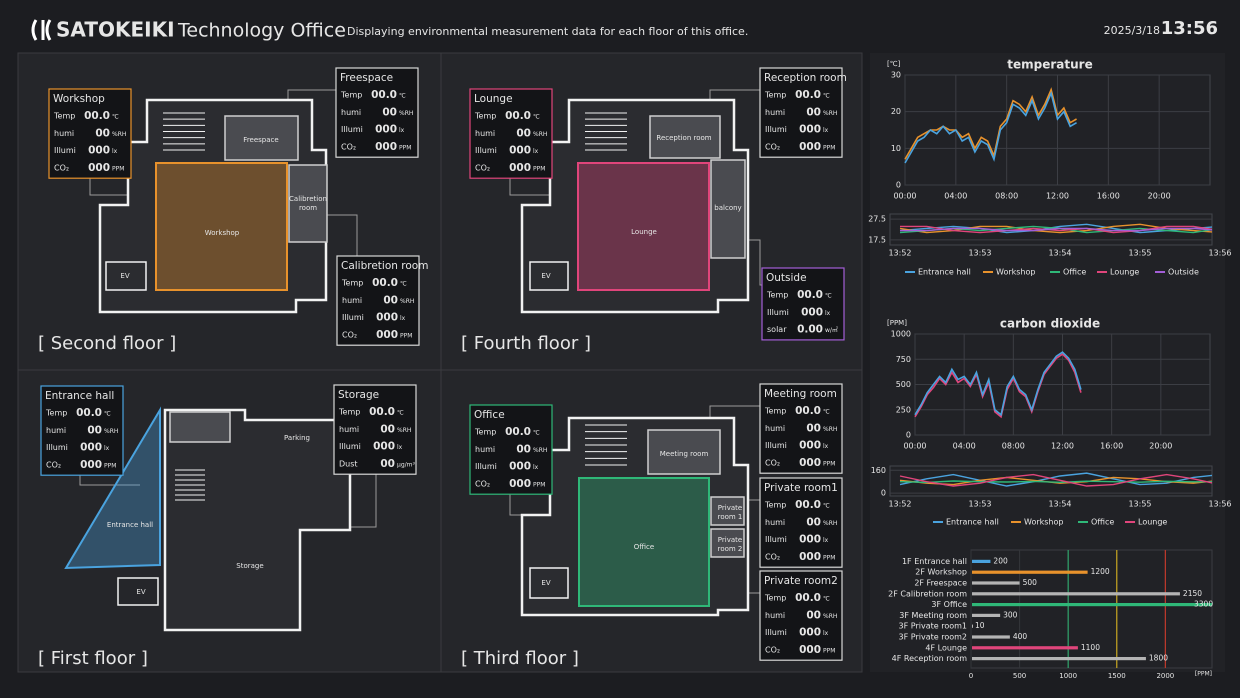 The height and width of the screenshot is (698, 1240). Describe the element at coordinates (1050, 324) in the screenshot. I see `chart-title: carbon dioxide` at that location.